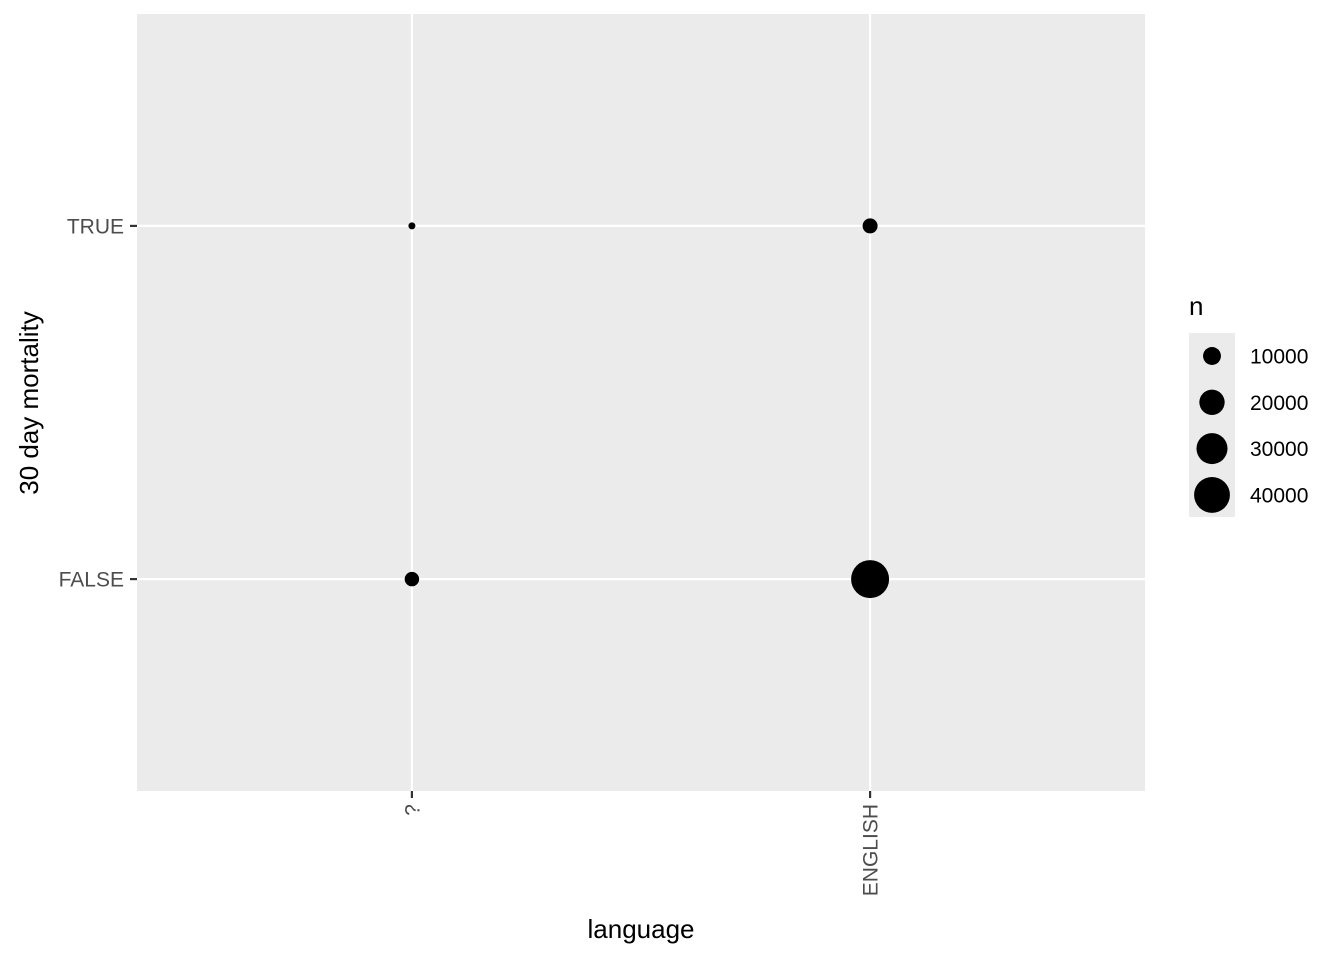  I want to click on point-unknown-false, so click(412, 579).